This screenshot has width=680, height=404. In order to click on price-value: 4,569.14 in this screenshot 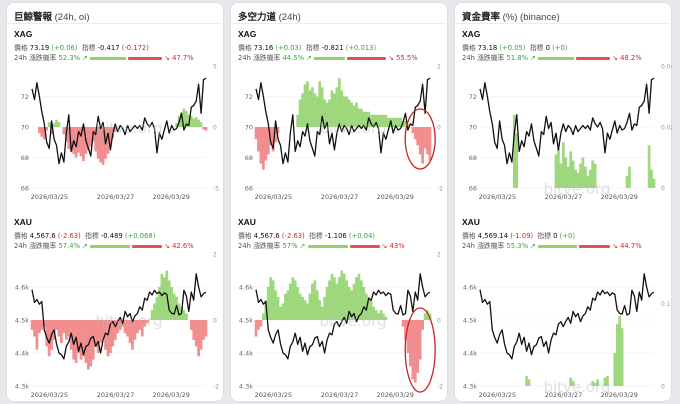, I will do `click(494, 236)`.